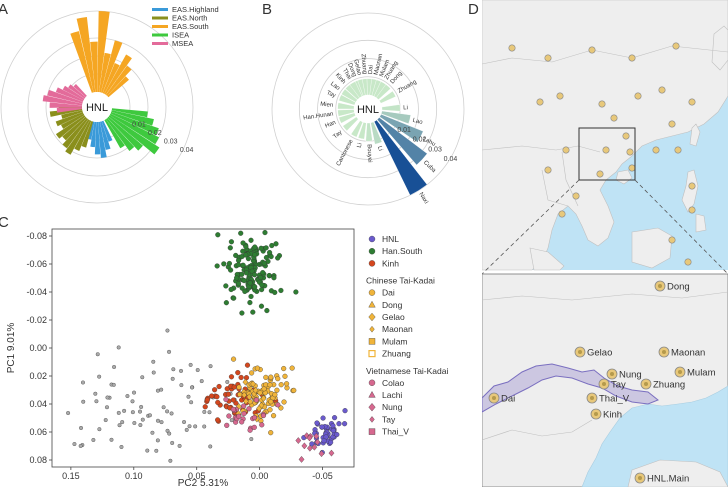 Image resolution: width=728 pixels, height=487 pixels. I want to click on panel-c-x-axis-label: PC2 5.31%, so click(203, 482).